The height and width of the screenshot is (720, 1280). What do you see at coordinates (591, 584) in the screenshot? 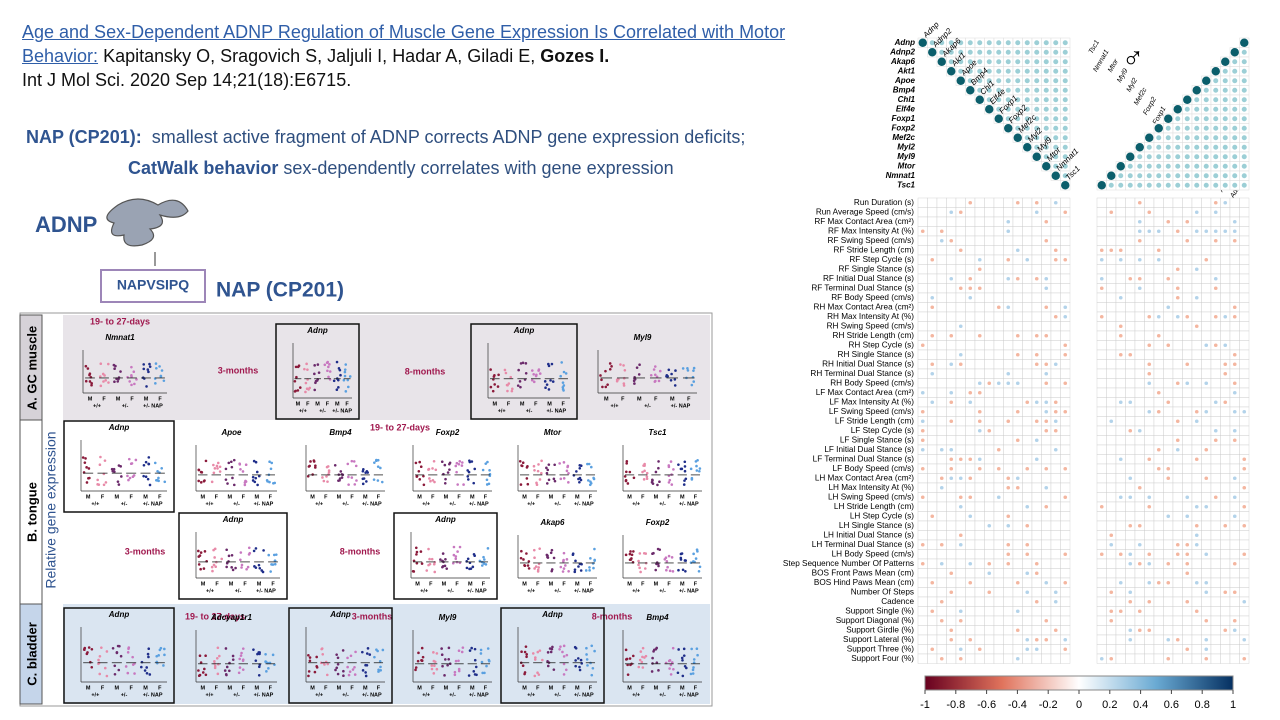
I see `sex-label: F` at bounding box center [591, 584].